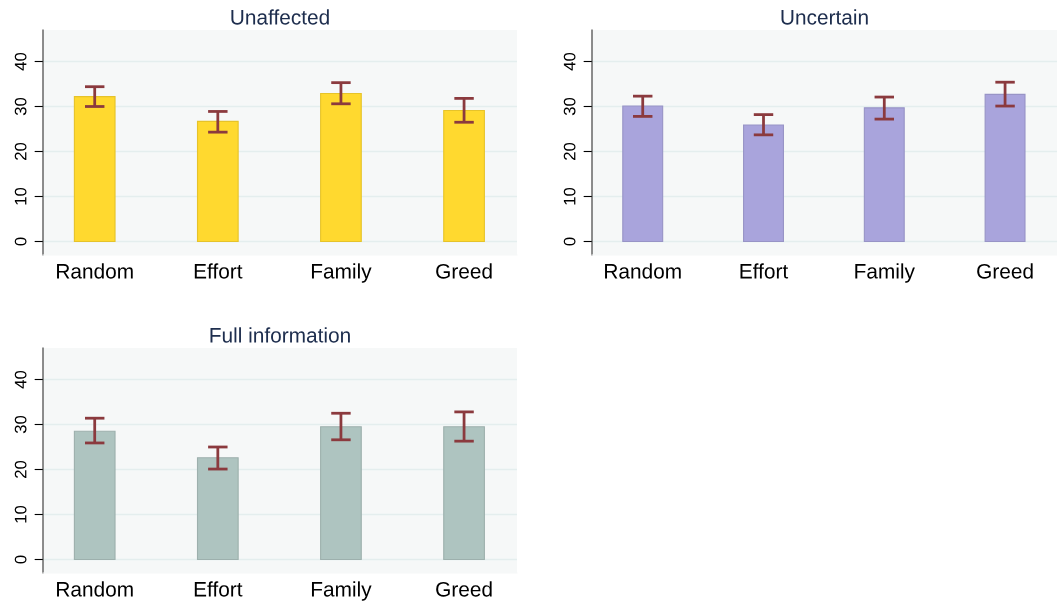 This screenshot has width=1057, height=601. What do you see at coordinates (824, 17) in the screenshot?
I see `chart-title: Uncertain` at bounding box center [824, 17].